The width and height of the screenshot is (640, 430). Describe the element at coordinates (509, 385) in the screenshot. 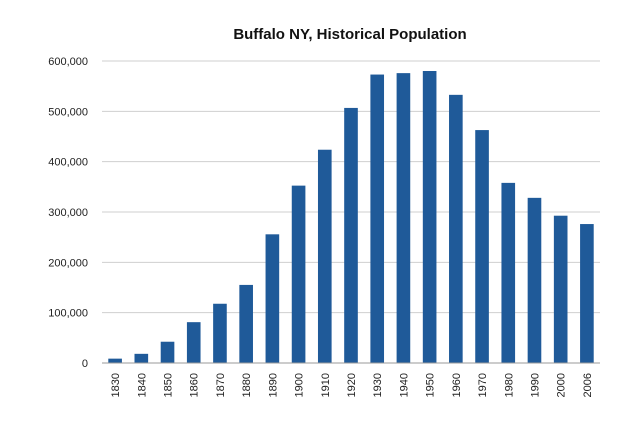

I see `x-tick-label: 1980` at that location.